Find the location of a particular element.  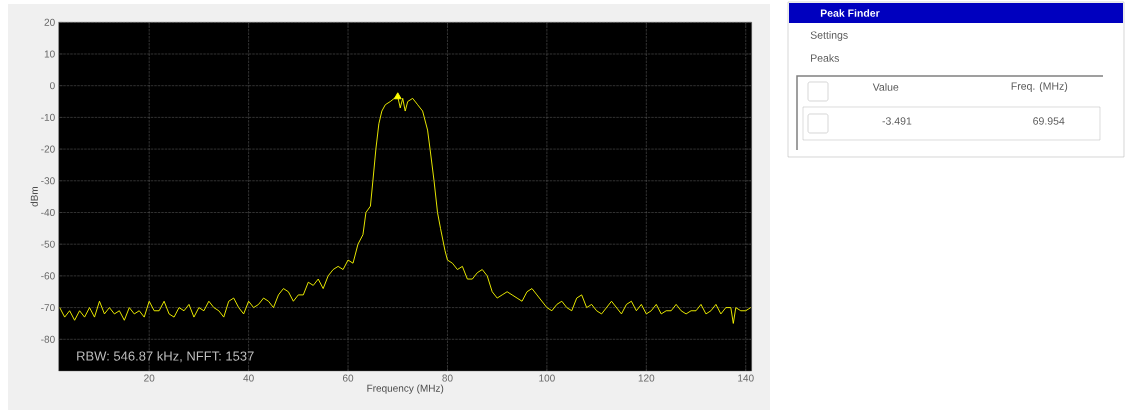

x-tick-label: 60 is located at coordinates (348, 378).